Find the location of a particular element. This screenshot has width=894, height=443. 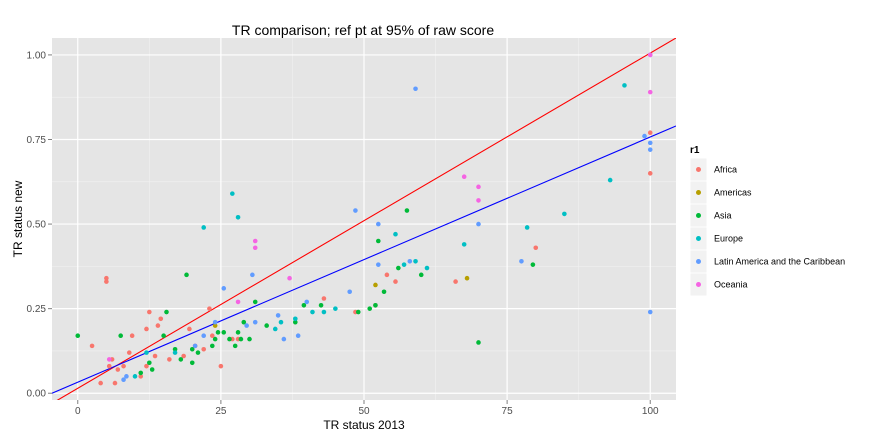

y-tick-label: 0.75 is located at coordinates (37, 140).